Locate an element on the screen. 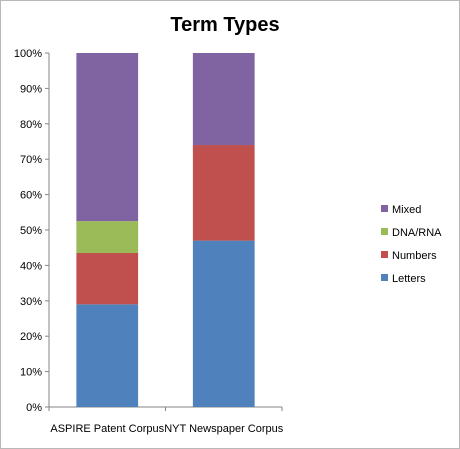  y-tick-label: 90% is located at coordinates (31, 89).